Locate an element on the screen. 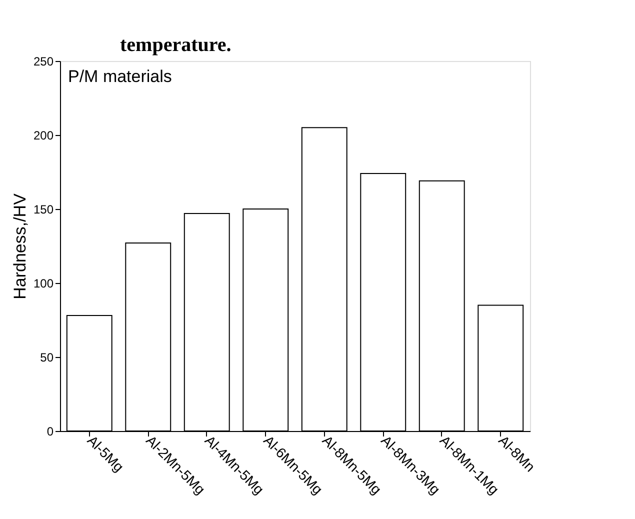 The height and width of the screenshot is (519, 635). y-tick-label: 200 is located at coordinates (43, 135).